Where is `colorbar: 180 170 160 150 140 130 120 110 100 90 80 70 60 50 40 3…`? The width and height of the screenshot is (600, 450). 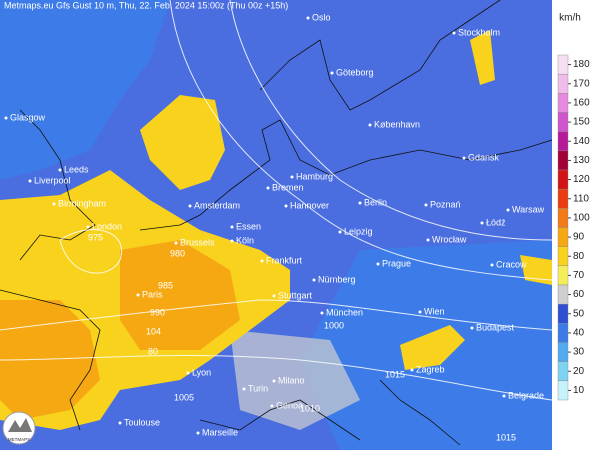
colorbar: 180 170 160 150 140 130 120 110 100 90 80 70 60 50 40 3… is located at coordinates (573, 227).